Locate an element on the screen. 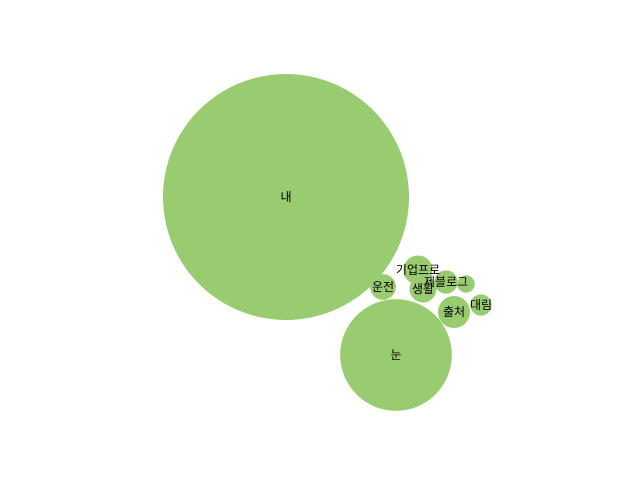 Image resolution: width=640 pixels, height=480 pixels. bubble-label-5: 생활 is located at coordinates (423, 289).